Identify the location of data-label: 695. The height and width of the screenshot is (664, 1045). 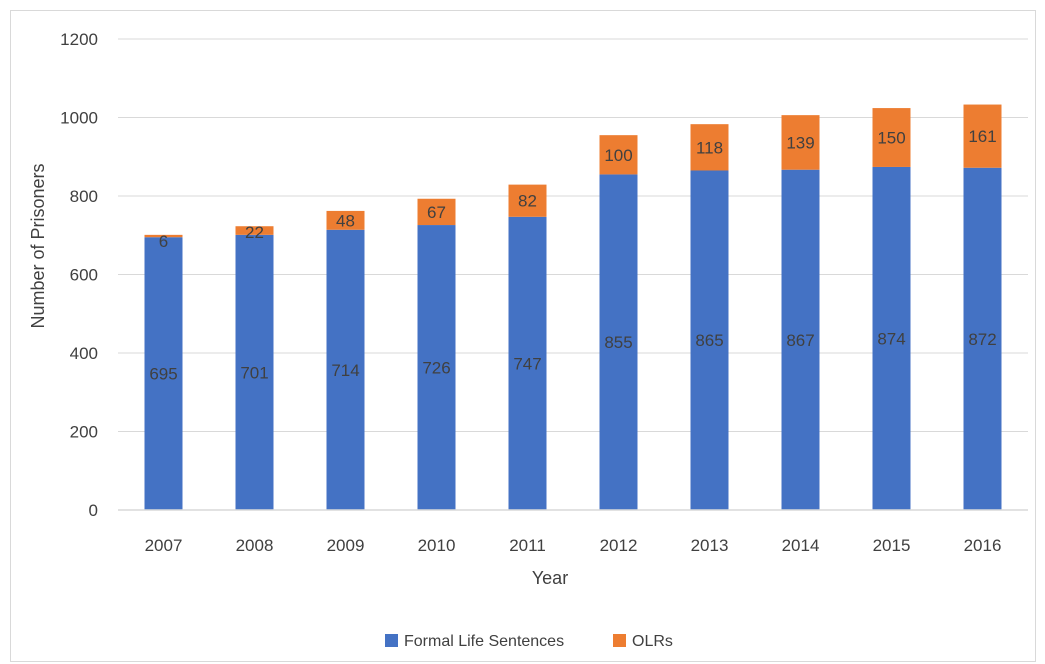
(163, 374).